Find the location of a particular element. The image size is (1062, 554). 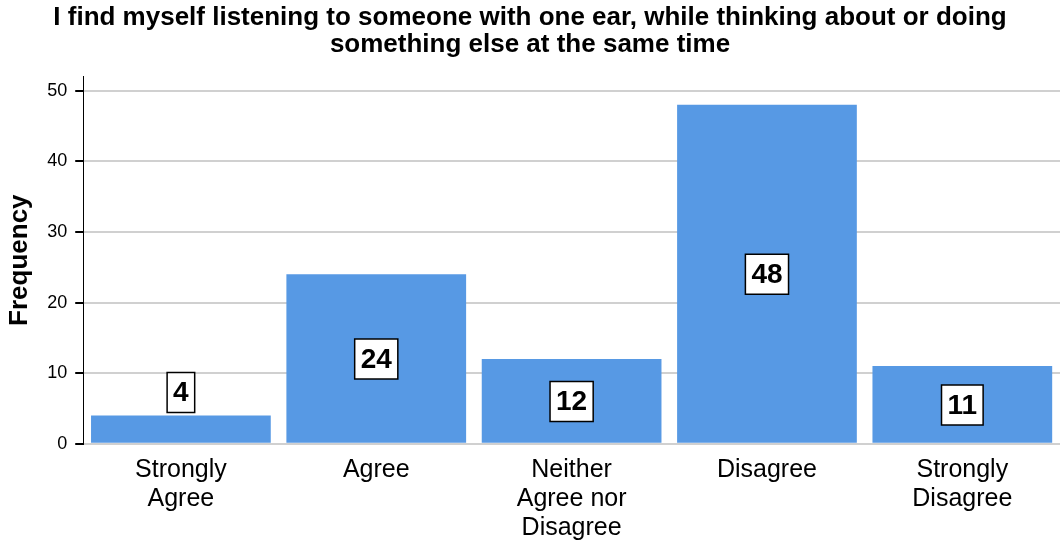

data-label: 12 is located at coordinates (572, 401).